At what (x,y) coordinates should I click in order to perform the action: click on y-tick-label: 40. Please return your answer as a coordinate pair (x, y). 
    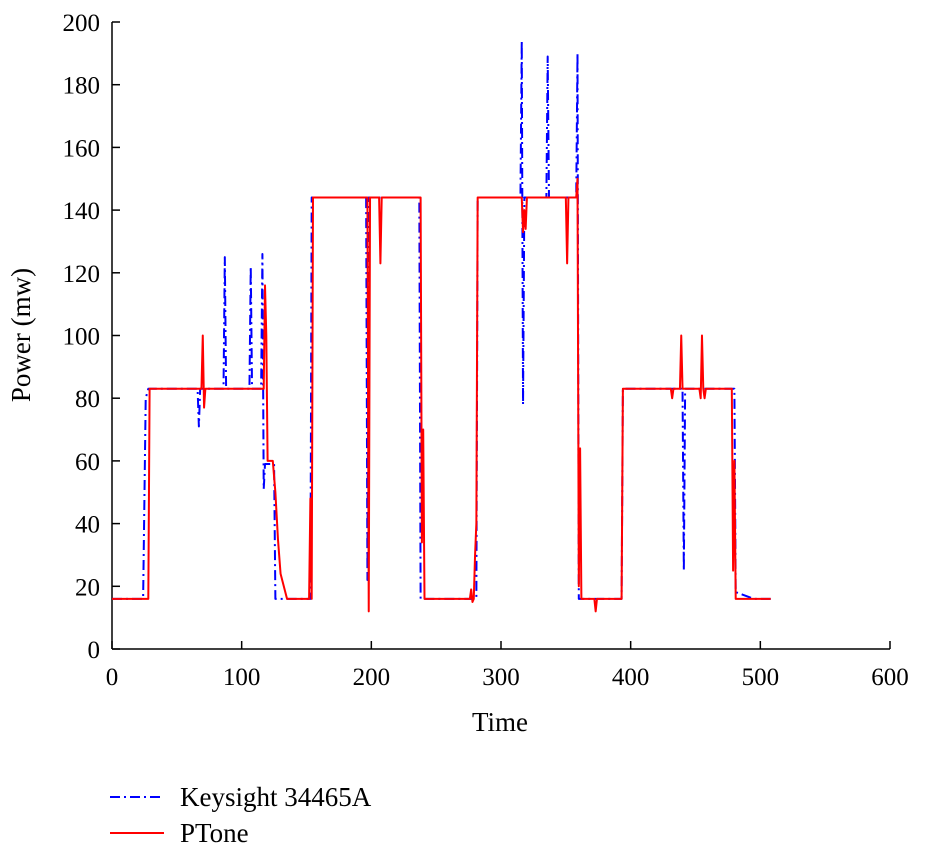
    Looking at the image, I should click on (87, 525).